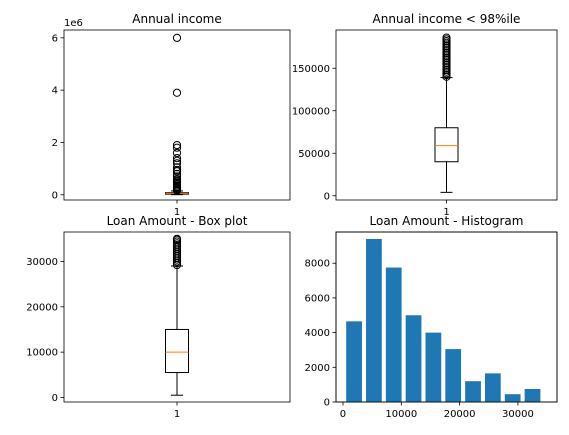 The image size is (569, 435). I want to click on y-tick-label: 30000, so click(42, 262).